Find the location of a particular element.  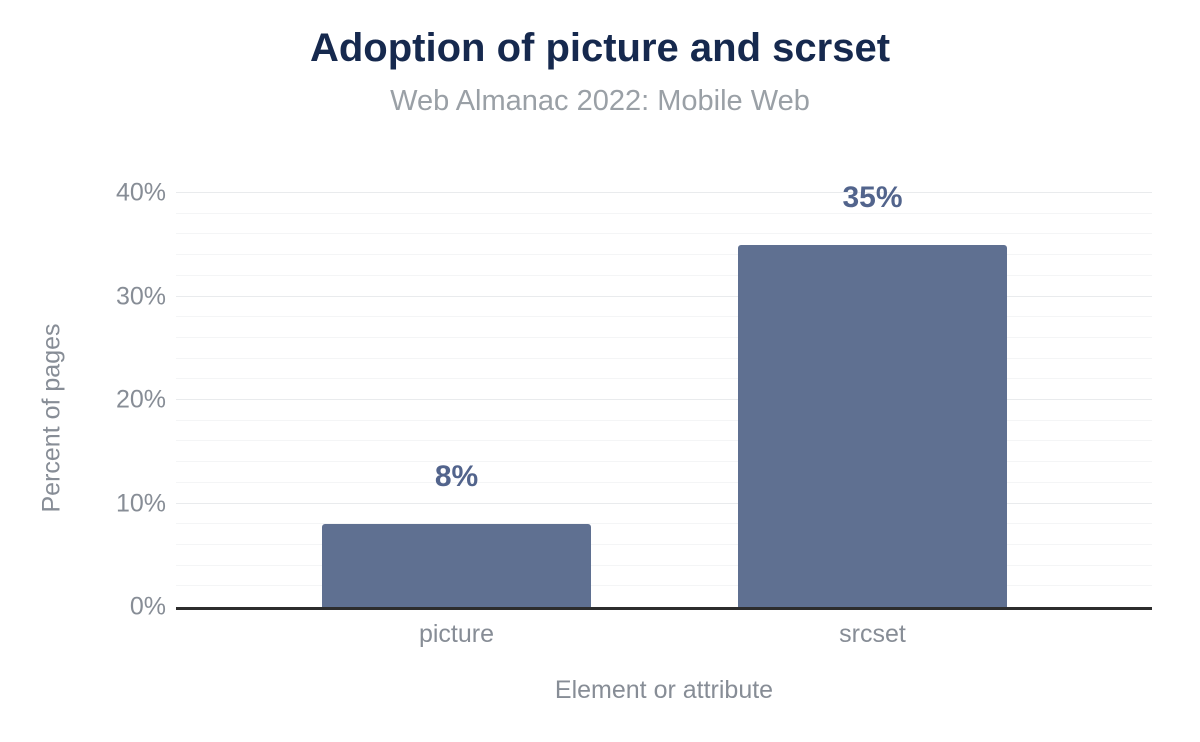

chart-subtitle: Web Almanac 2022: Mobile Web is located at coordinates (600, 101).